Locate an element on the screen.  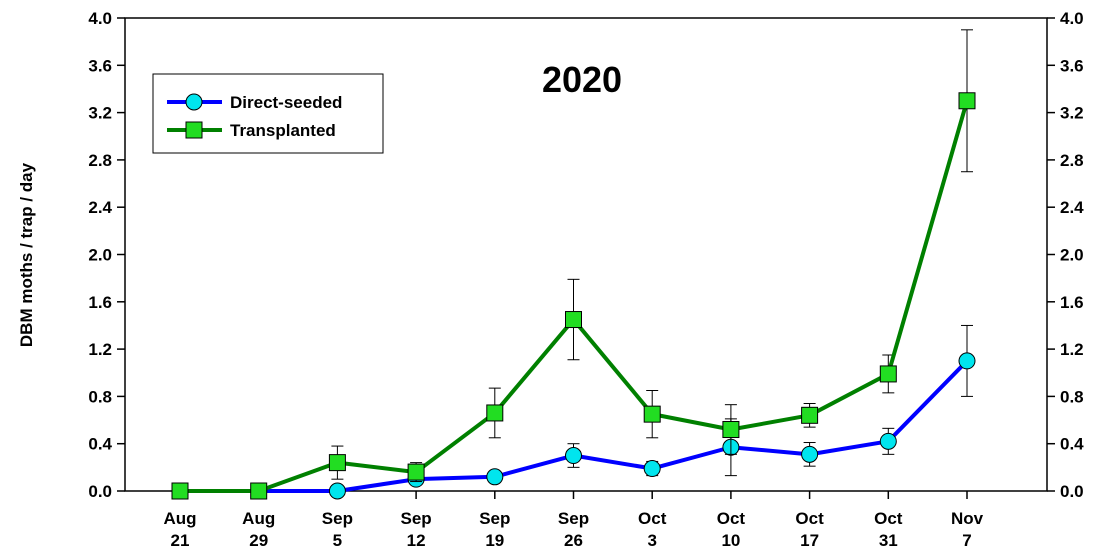
legend-label: Direct-seeded is located at coordinates (286, 102).